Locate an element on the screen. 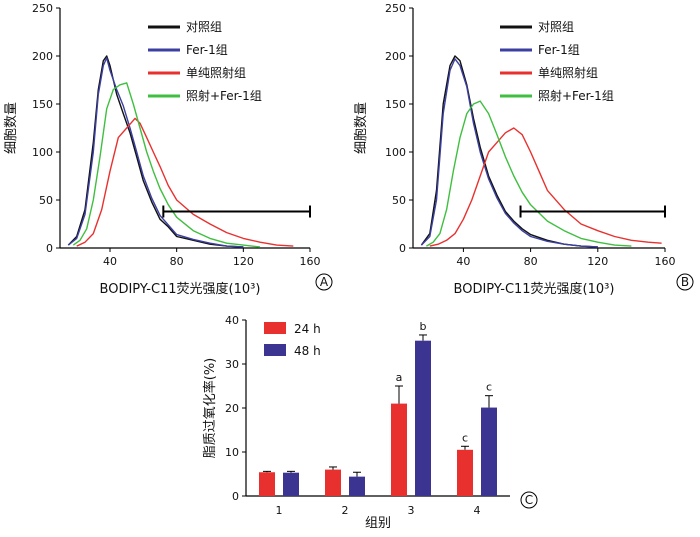 The height and width of the screenshot is (537, 700). panel-a-letter: A is located at coordinates (324, 282).